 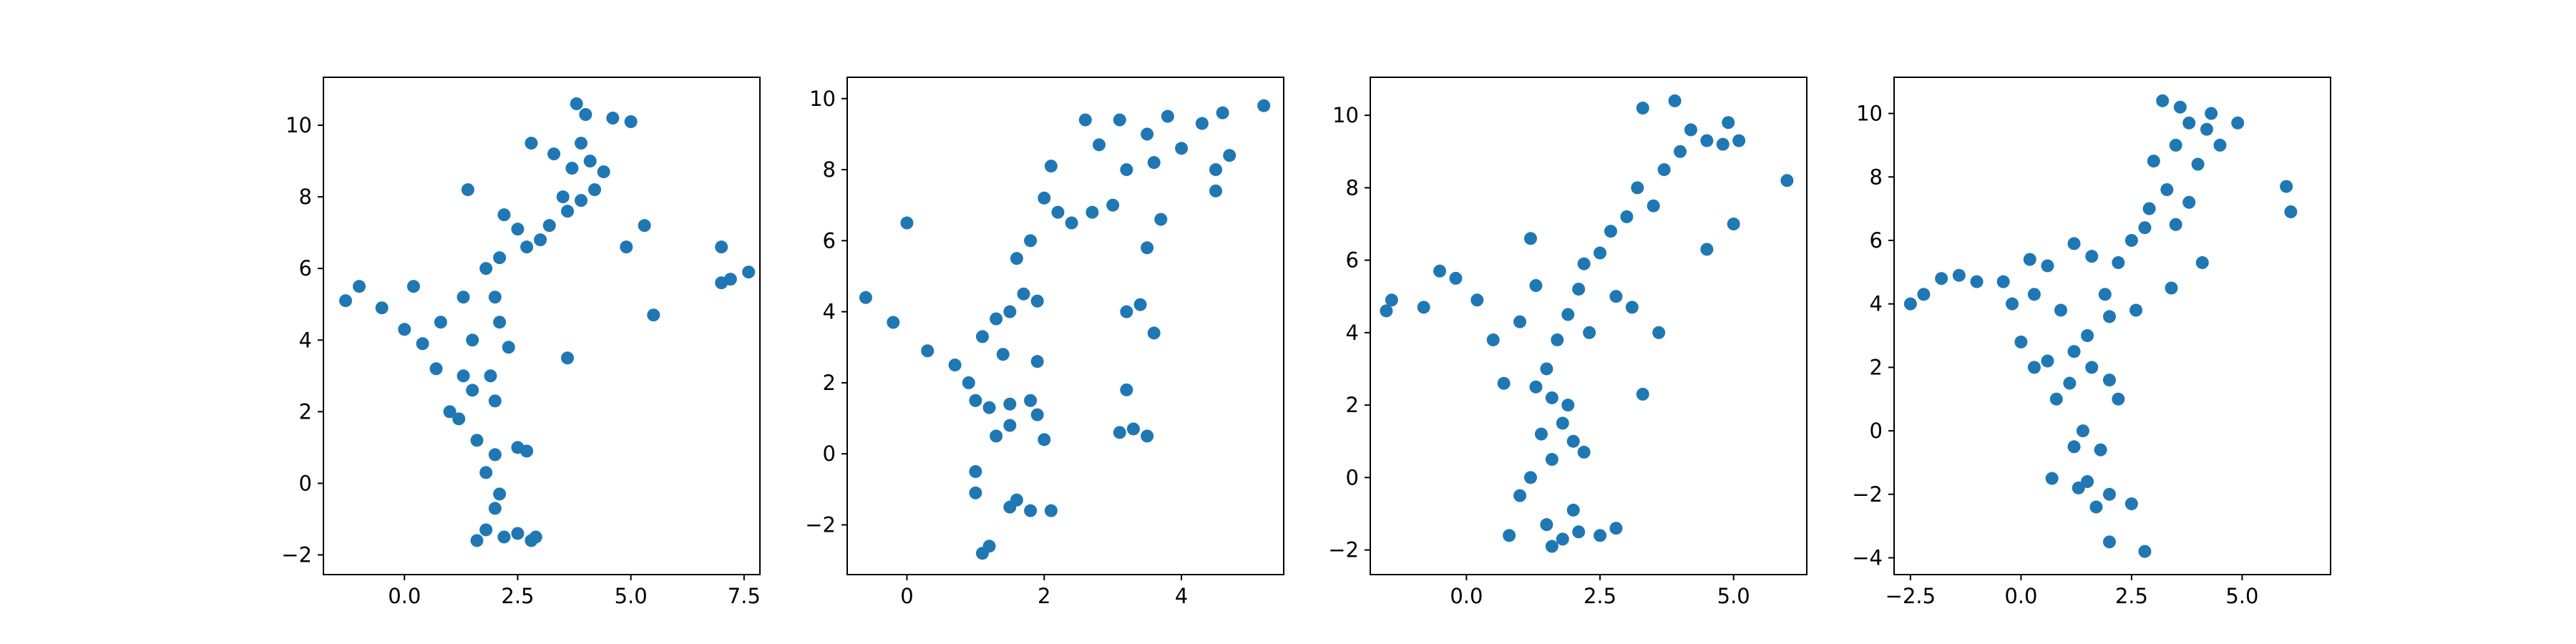 I want to click on y-tick-label: 8, so click(x=1876, y=177).